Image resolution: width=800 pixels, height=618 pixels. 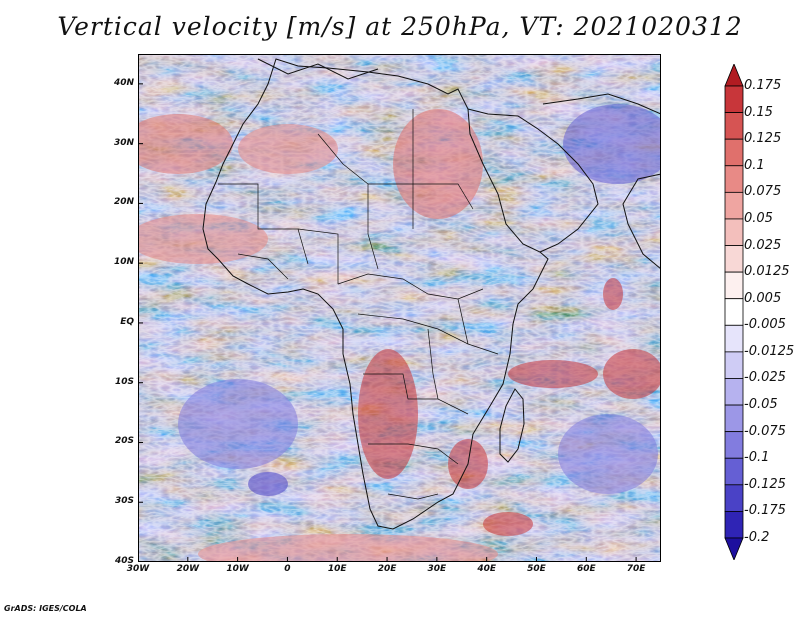 What do you see at coordinates (138, 569) in the screenshot?
I see `lon-label: 30W` at bounding box center [138, 569].